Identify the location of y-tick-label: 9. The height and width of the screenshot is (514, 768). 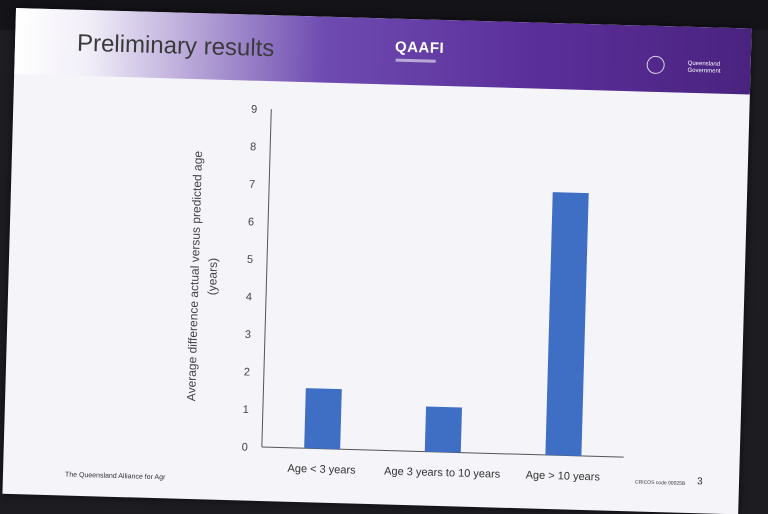
(254, 110).